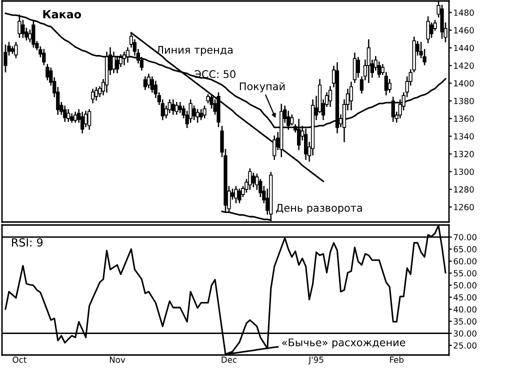 The image size is (508, 372). I want to click on y-tick-label: 55.00, so click(465, 273).